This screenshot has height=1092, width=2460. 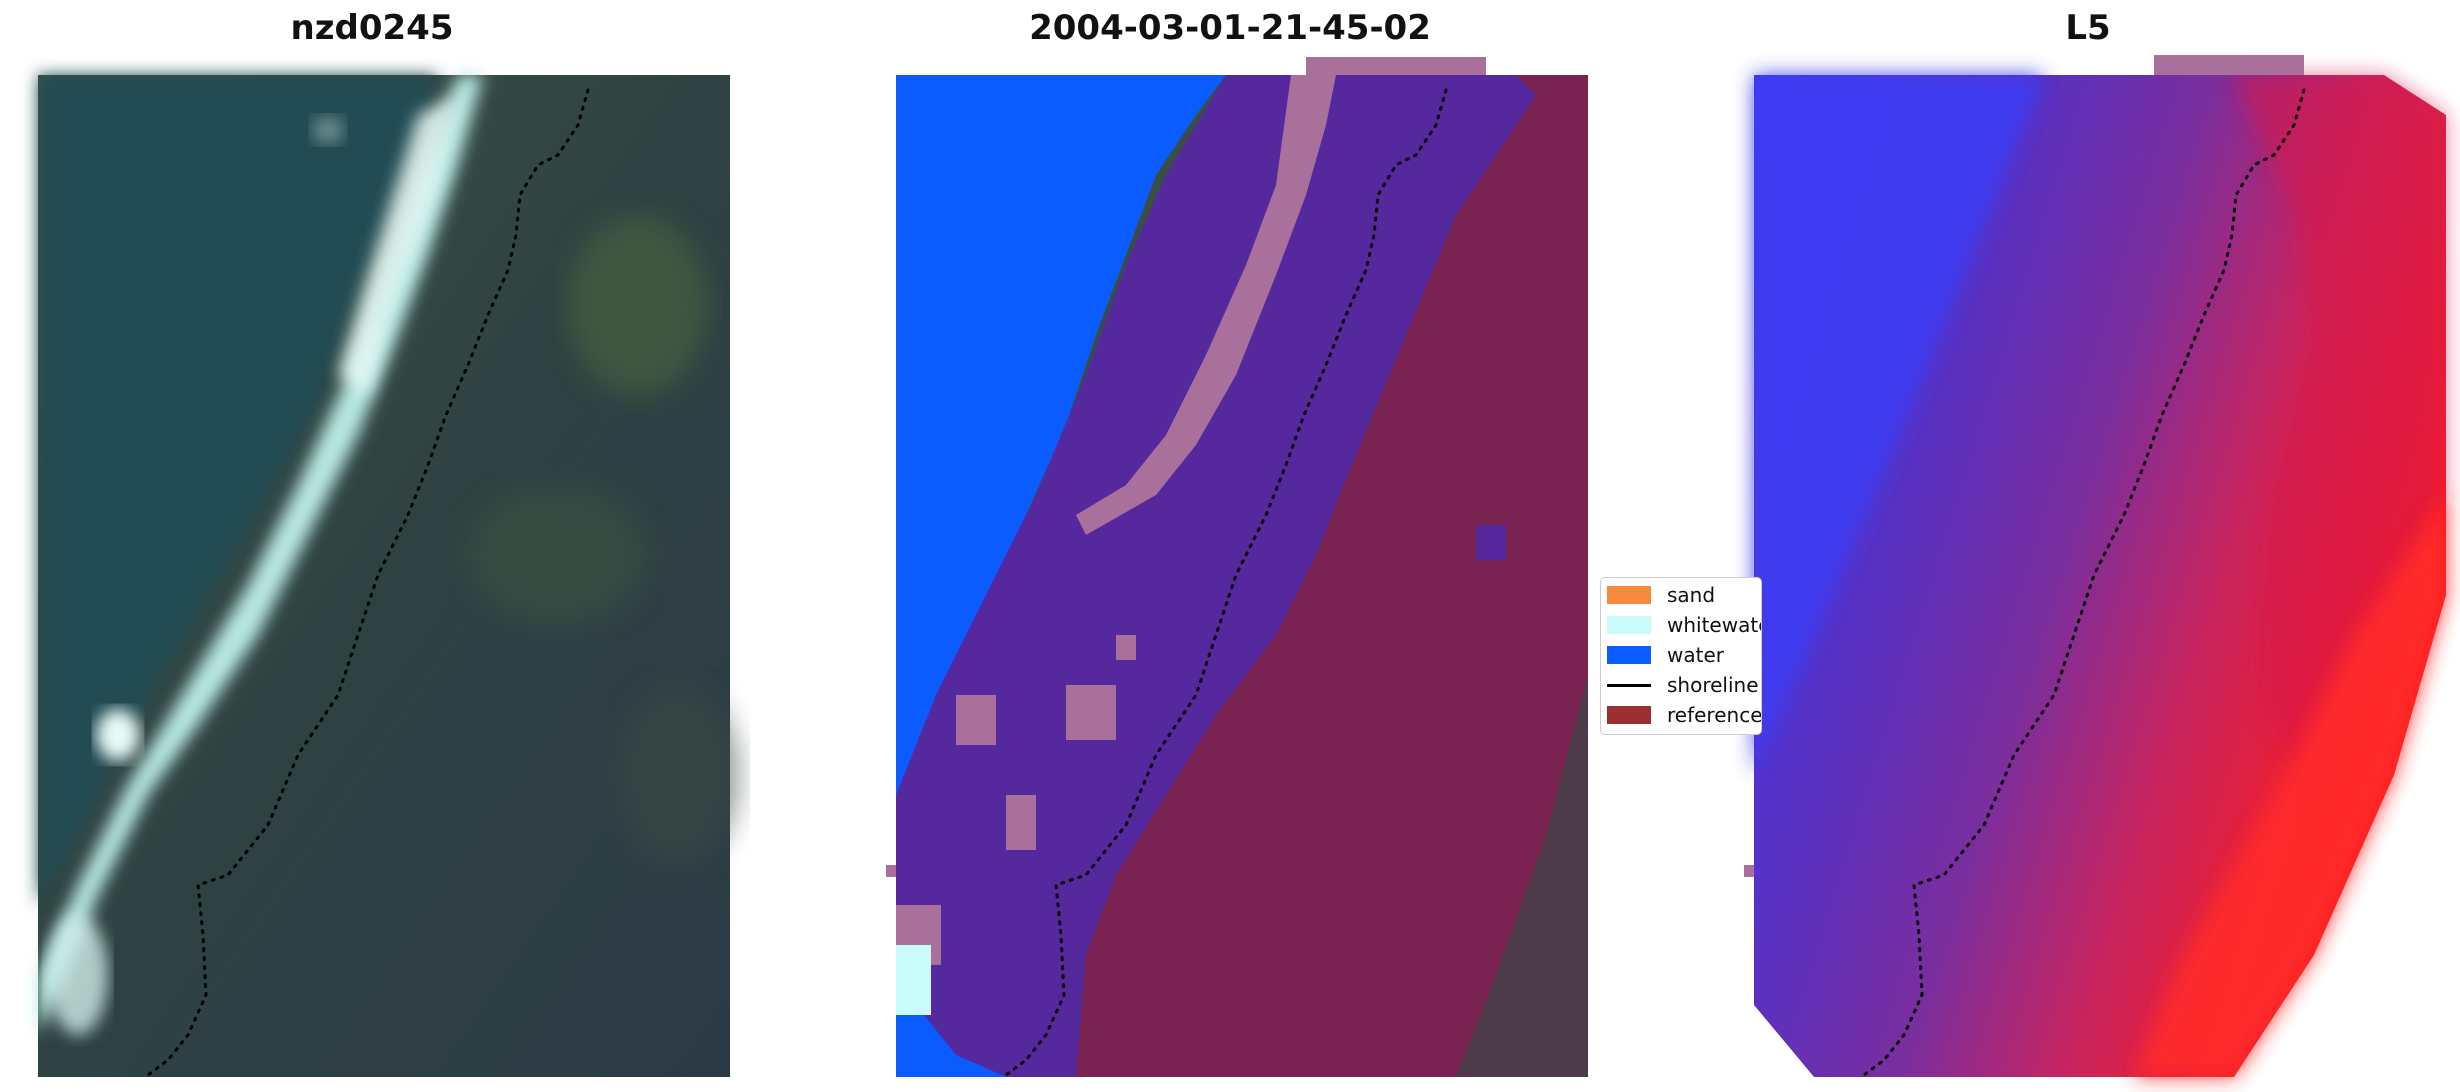 What do you see at coordinates (1713, 685) in the screenshot?
I see `legend-label: shoreline` at bounding box center [1713, 685].